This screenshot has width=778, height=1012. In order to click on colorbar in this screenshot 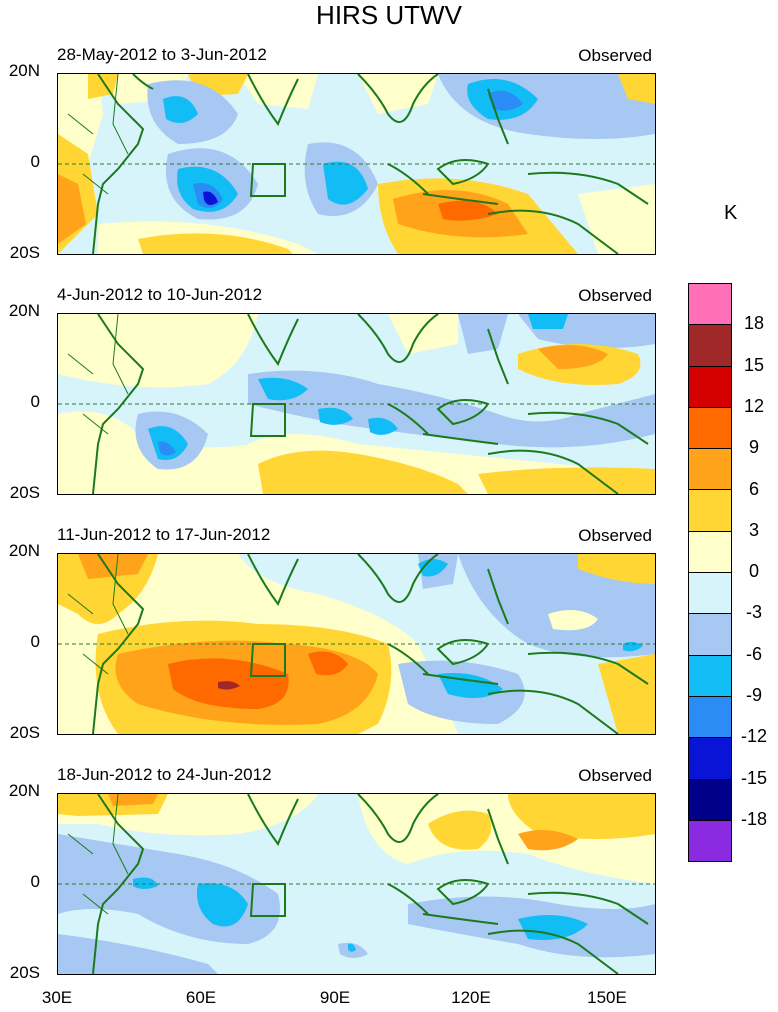, I will do `click(710, 573)`.